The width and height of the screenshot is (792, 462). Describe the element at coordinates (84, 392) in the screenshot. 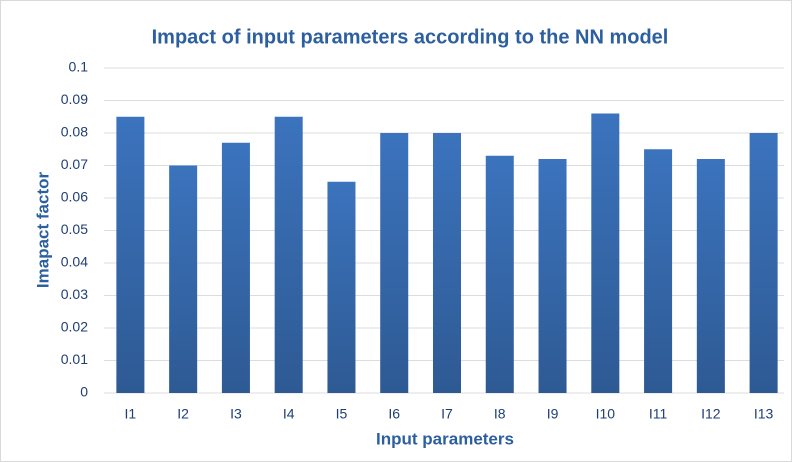

I see `y-tick-label: 0` at that location.